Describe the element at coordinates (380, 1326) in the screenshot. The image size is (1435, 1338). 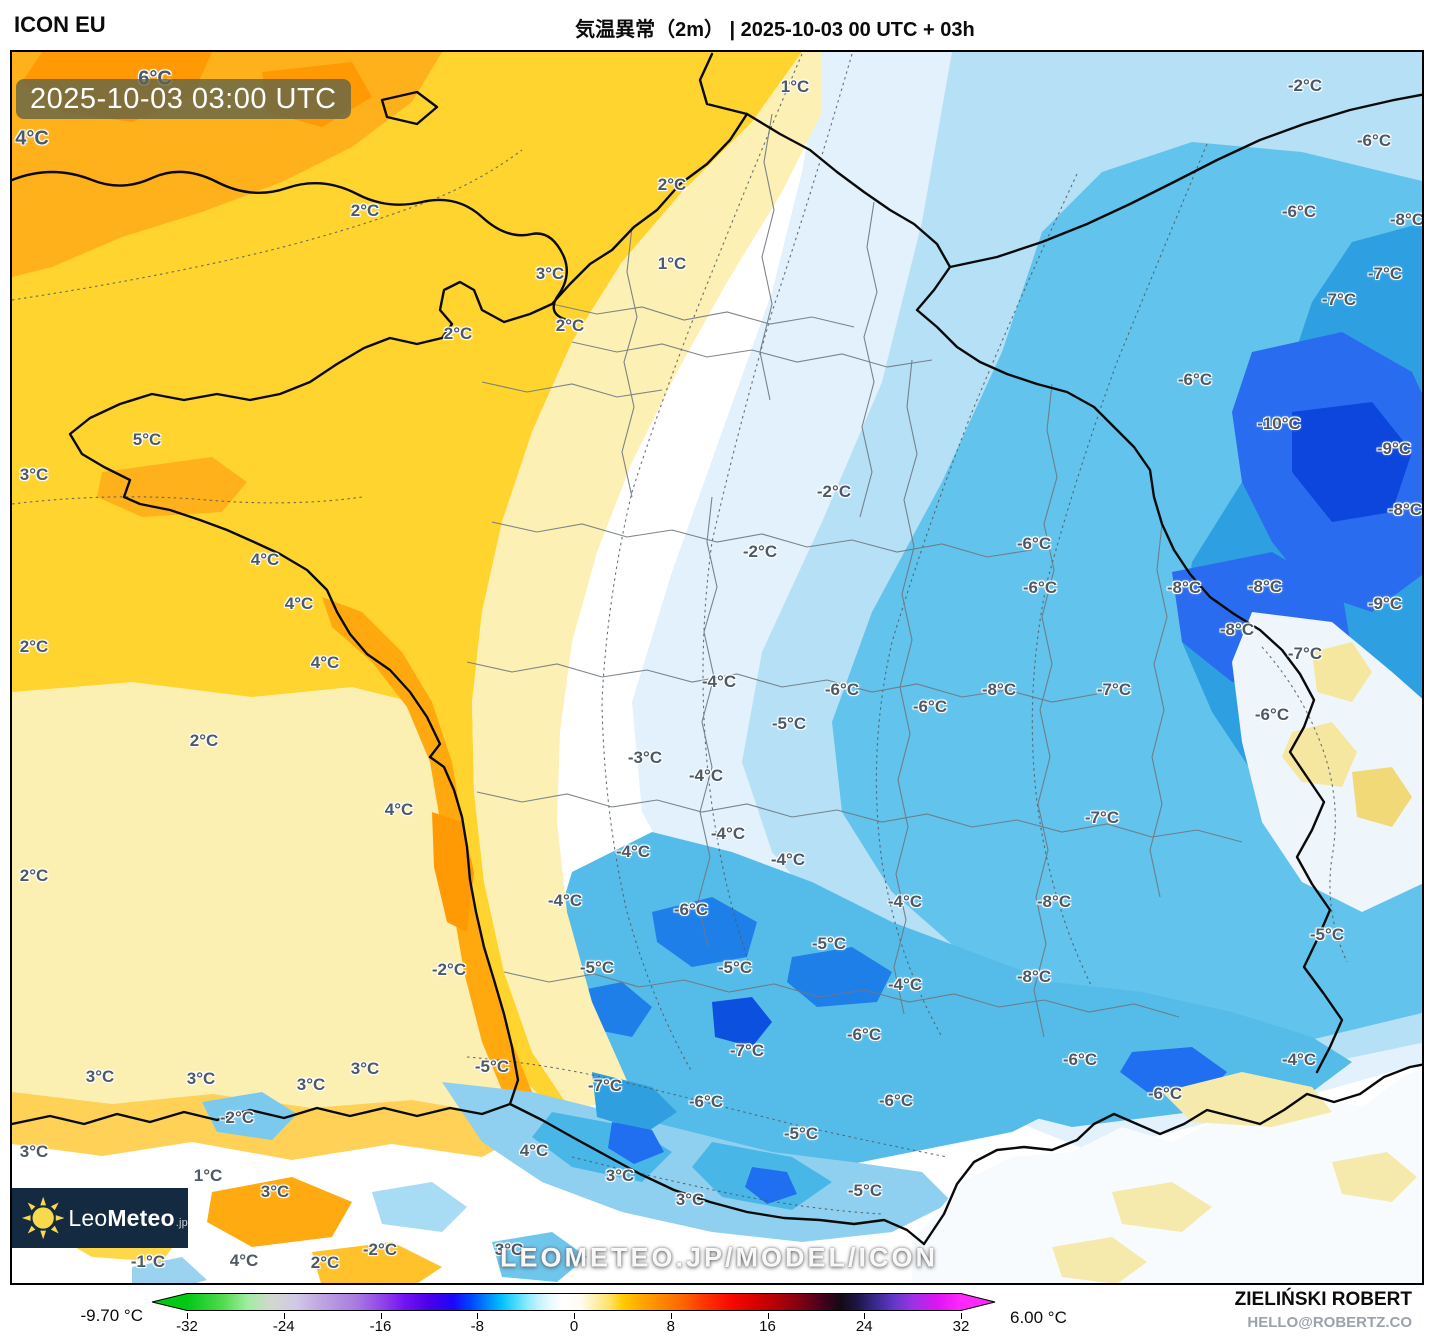
I see `colorbar-tick-label: -16` at that location.